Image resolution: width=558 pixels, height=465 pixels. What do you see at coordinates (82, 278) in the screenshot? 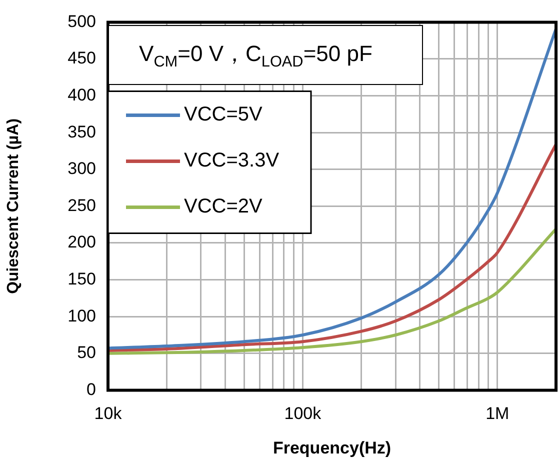
I see `y-tick-label: 150` at bounding box center [82, 278].